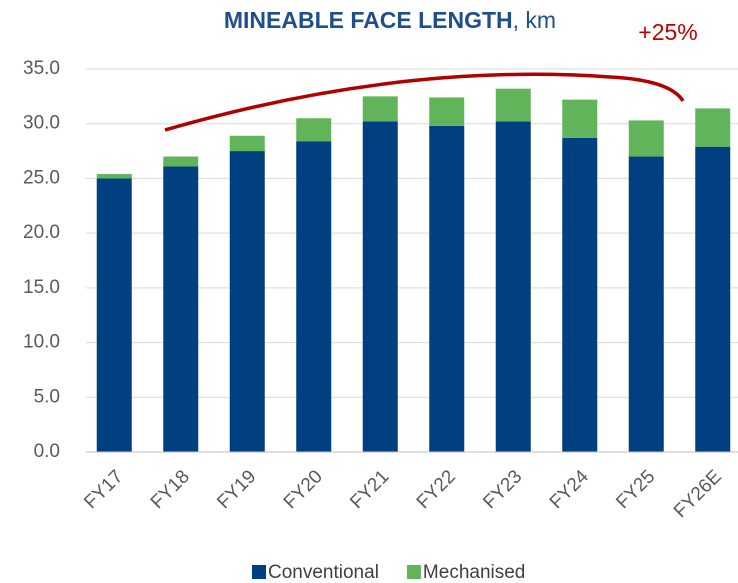 The height and width of the screenshot is (583, 738). What do you see at coordinates (47, 396) in the screenshot?
I see `y-tick-label: 5.0` at bounding box center [47, 396].